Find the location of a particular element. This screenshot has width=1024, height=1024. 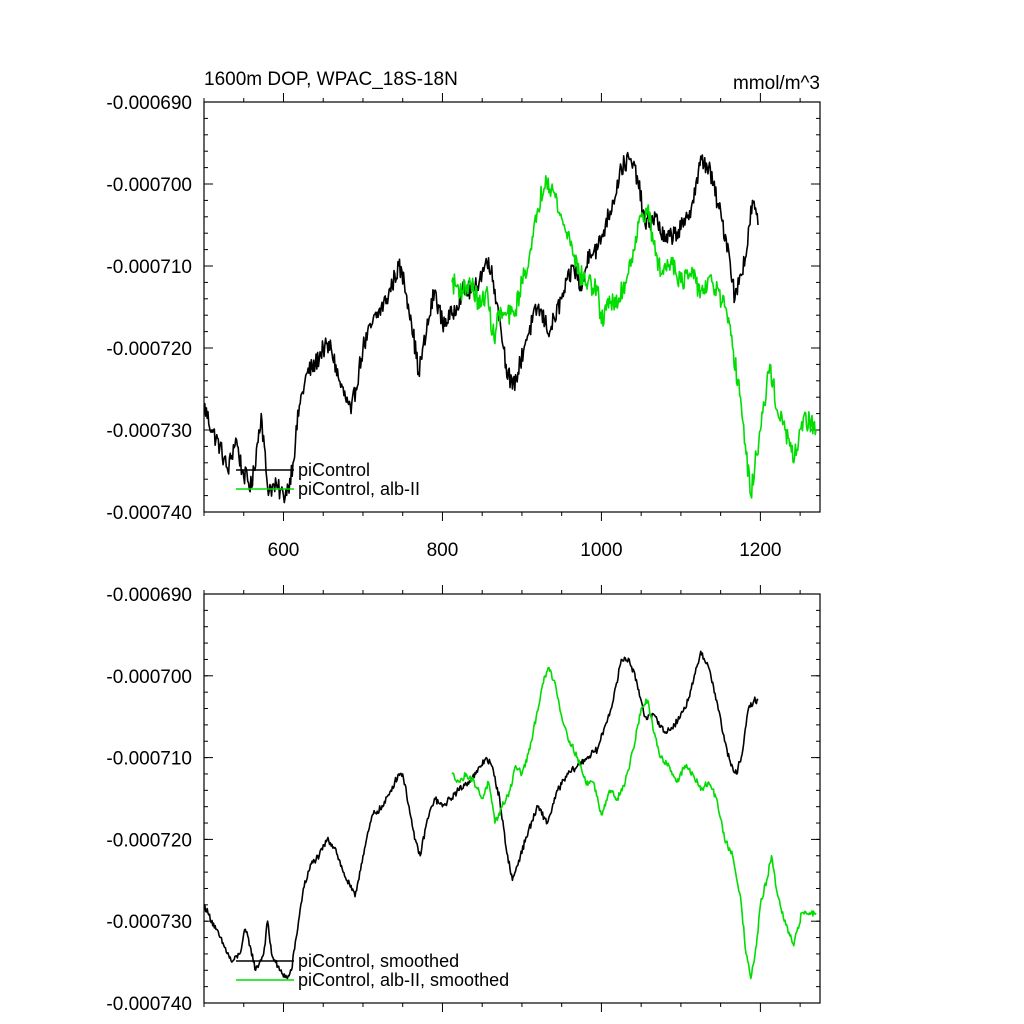

x-tick-label: 1200 is located at coordinates (760, 550).